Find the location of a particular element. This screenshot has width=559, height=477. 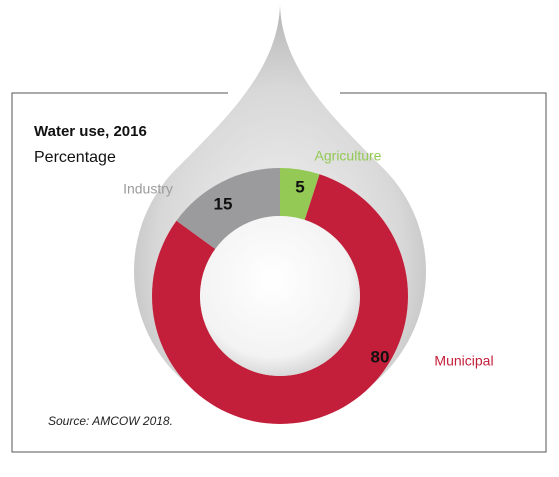

category-label: Industry is located at coordinates (148, 189).